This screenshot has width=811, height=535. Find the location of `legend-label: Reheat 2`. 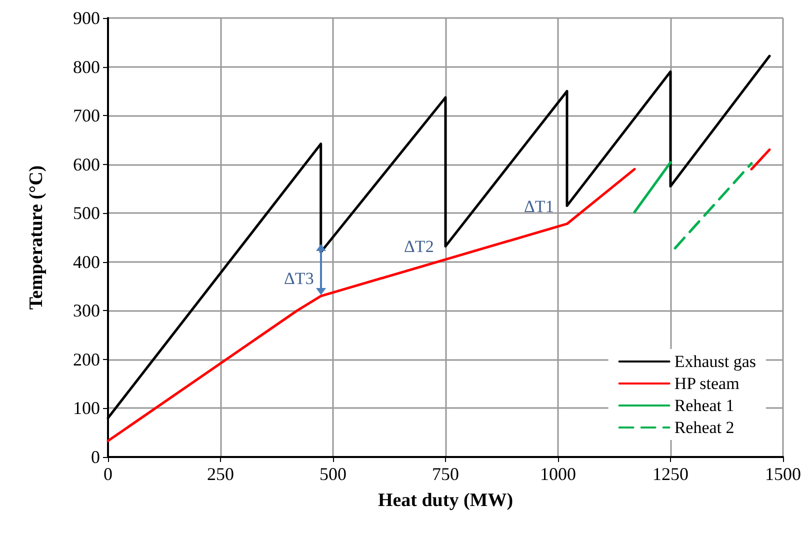

legend-label: Reheat 2 is located at coordinates (704, 427).